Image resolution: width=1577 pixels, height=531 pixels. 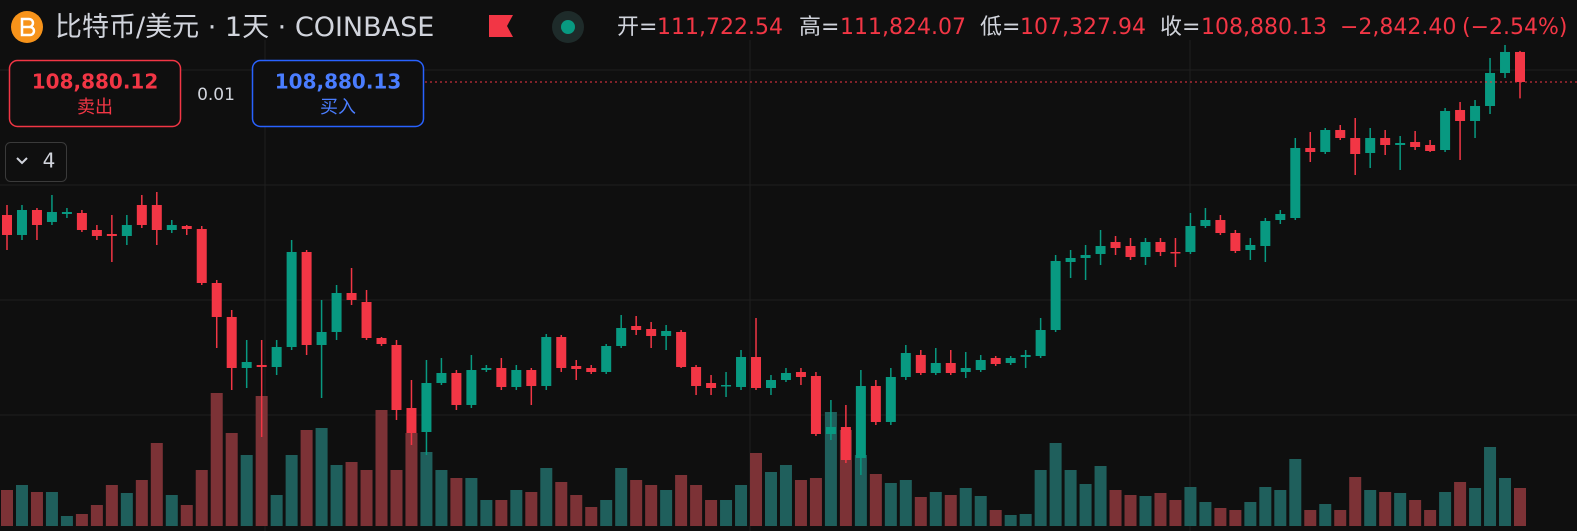 I want to click on flag-icon, so click(x=501, y=26).